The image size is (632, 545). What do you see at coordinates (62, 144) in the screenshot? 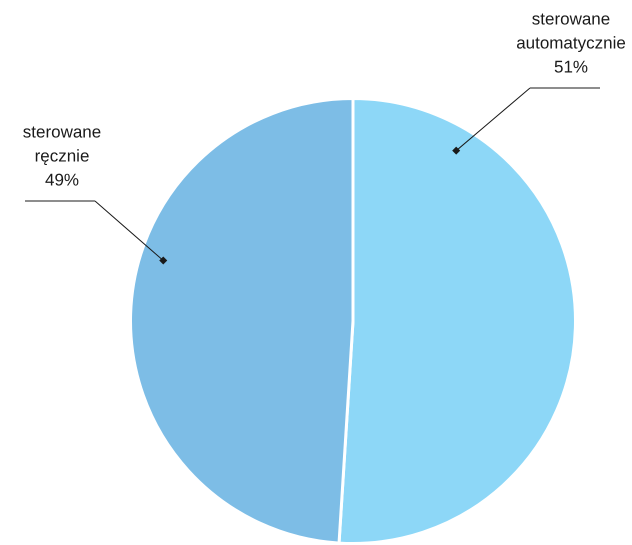
I see `slice-label: sterowane ręcznie` at bounding box center [62, 144].